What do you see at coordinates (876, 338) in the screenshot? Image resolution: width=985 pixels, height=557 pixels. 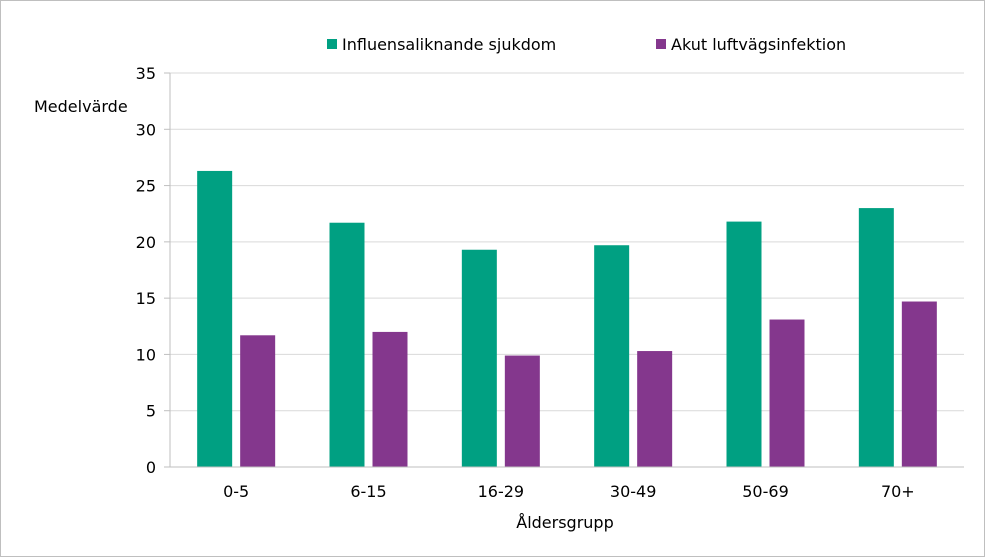 I see `bar-influensaliknande-70+` at bounding box center [876, 338].